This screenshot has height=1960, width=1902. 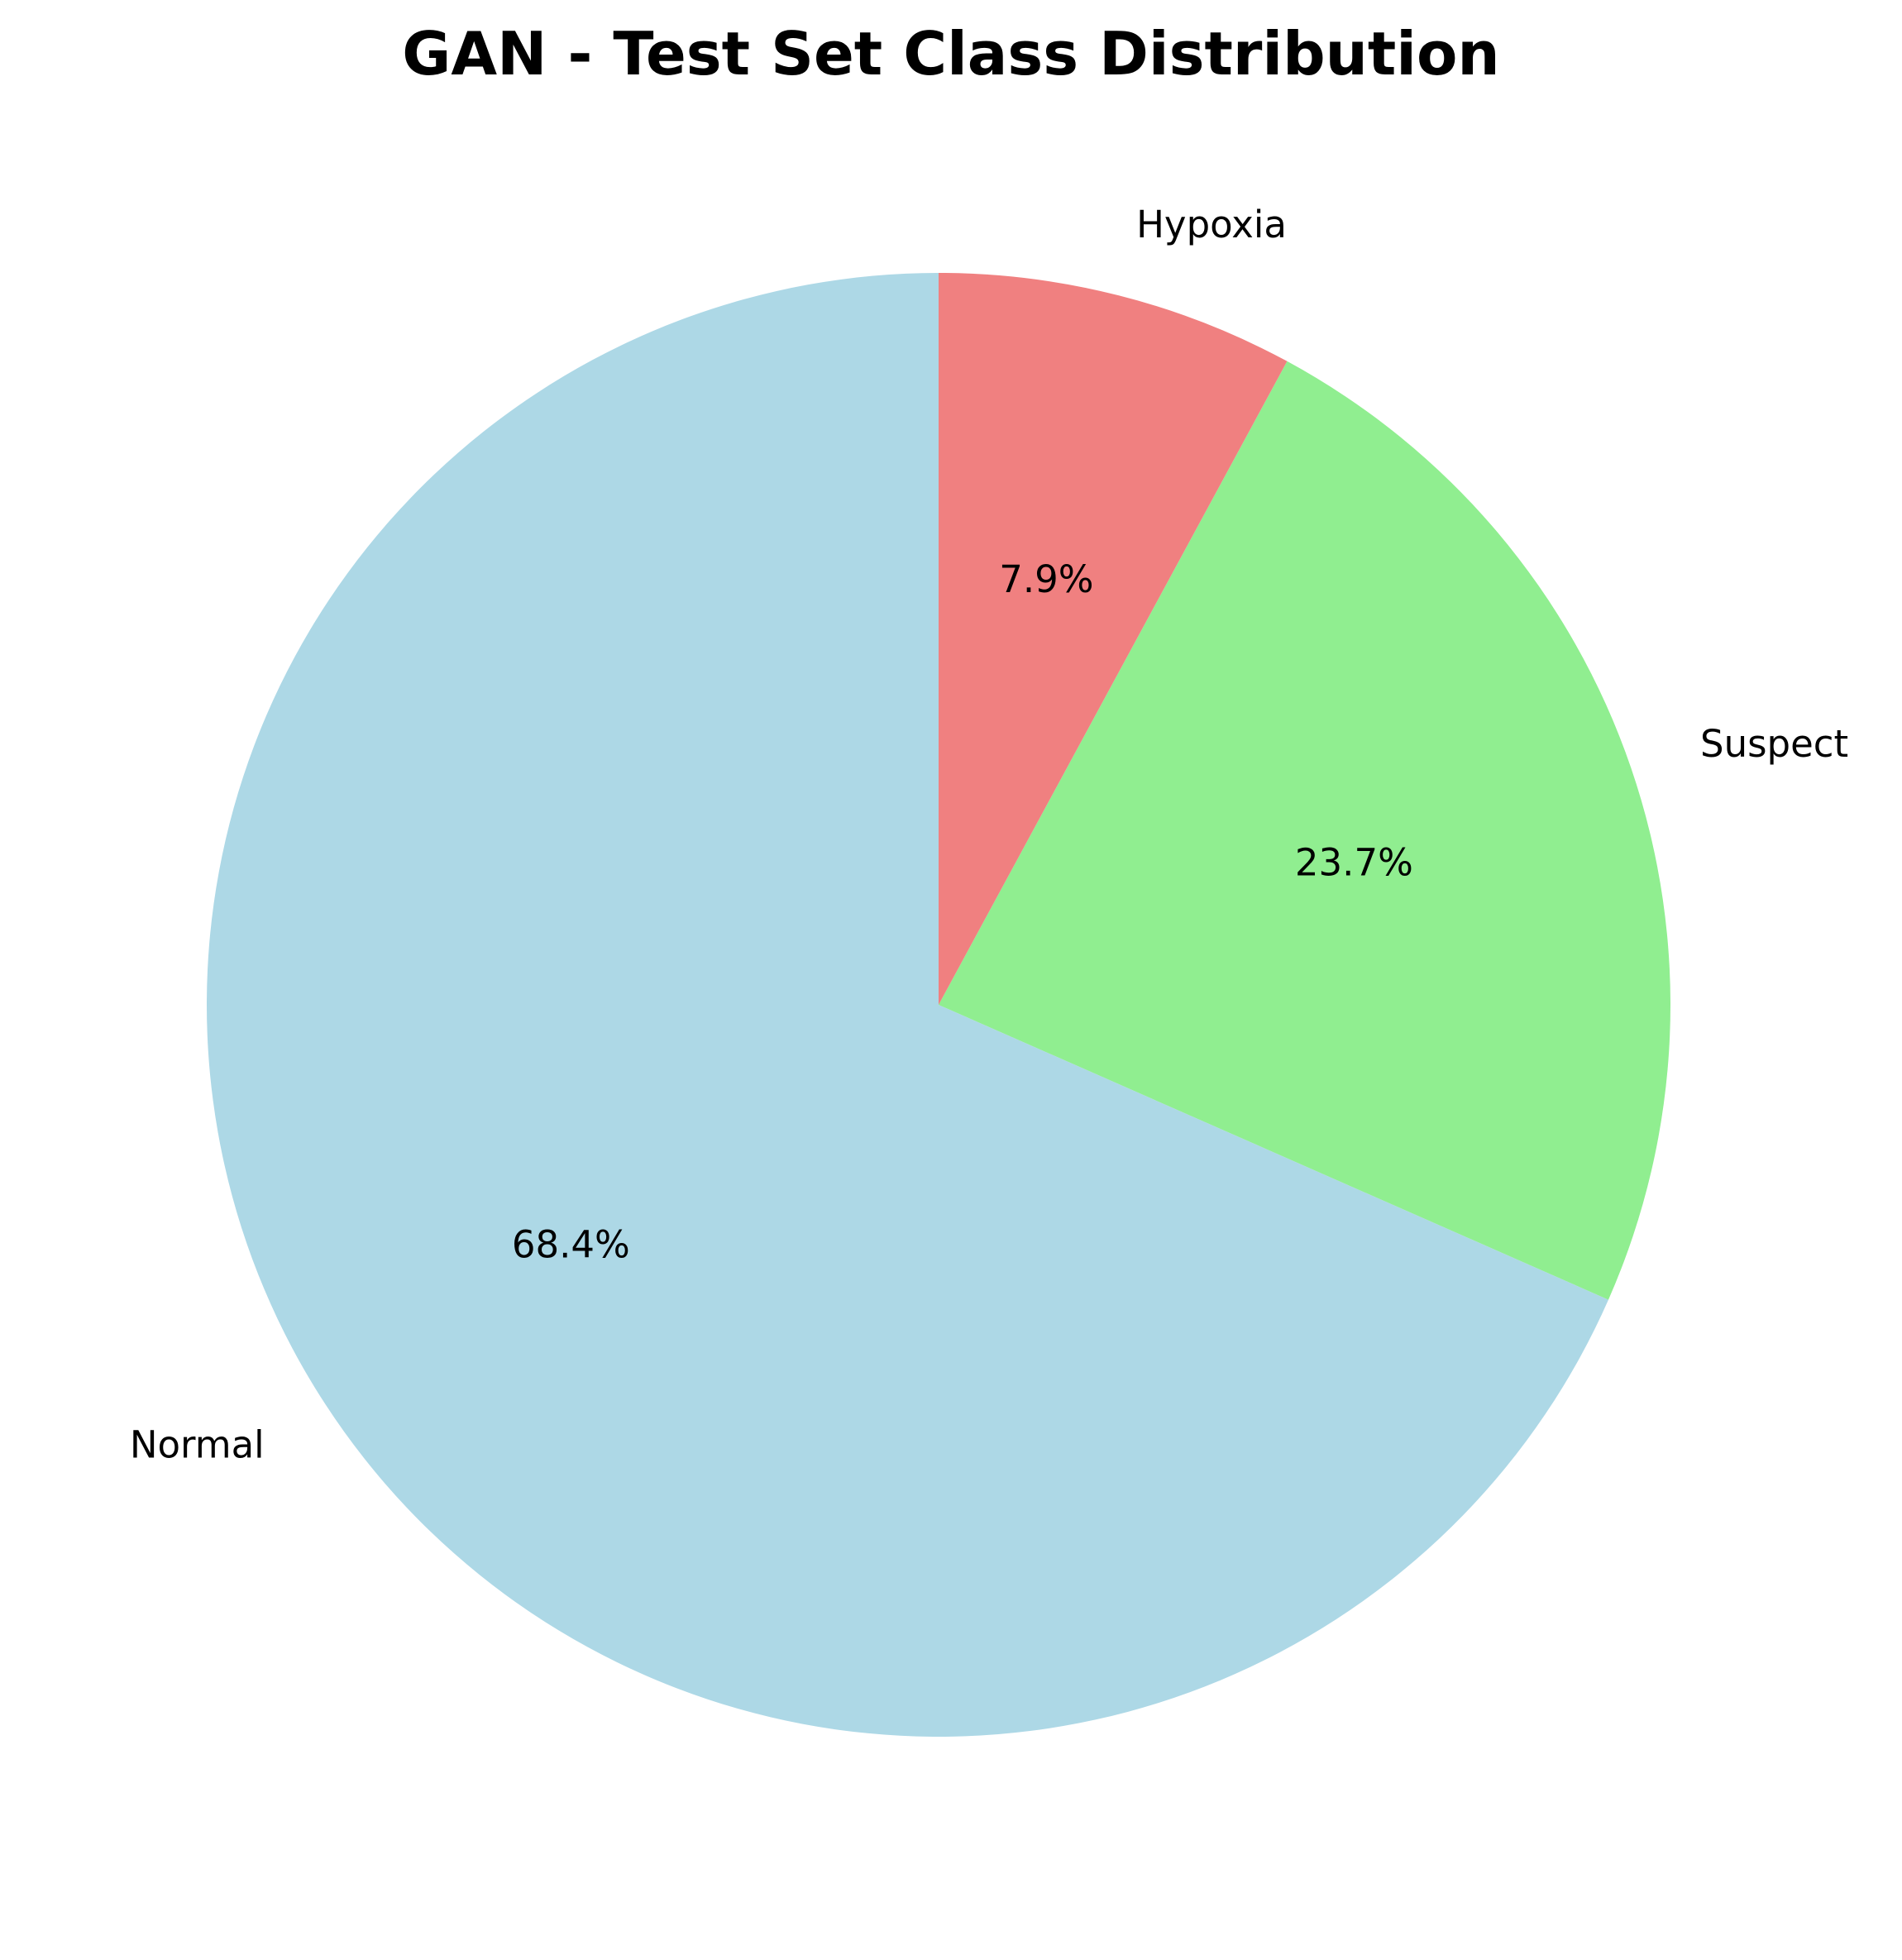 I want to click on category-label-suspect: Suspect, so click(x=1774, y=744).